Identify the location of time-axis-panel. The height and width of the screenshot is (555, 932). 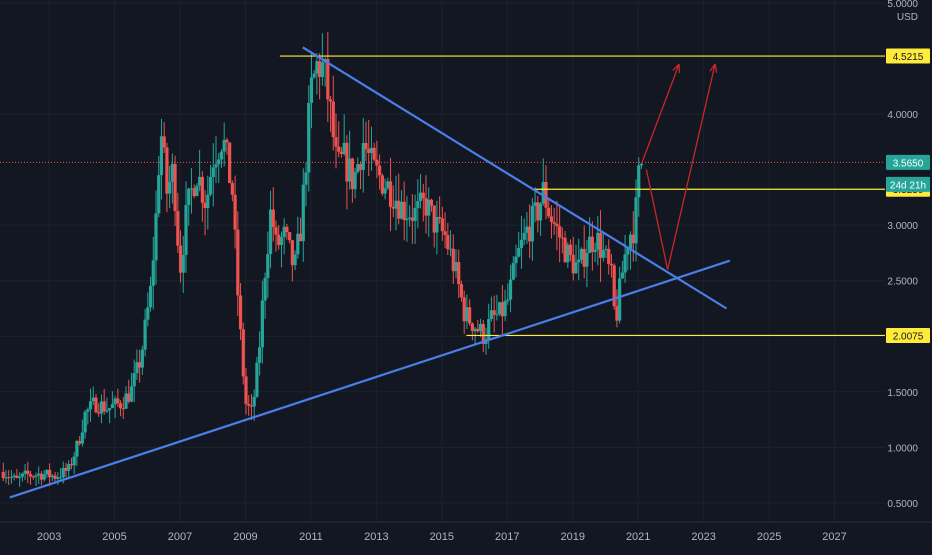
(466, 536).